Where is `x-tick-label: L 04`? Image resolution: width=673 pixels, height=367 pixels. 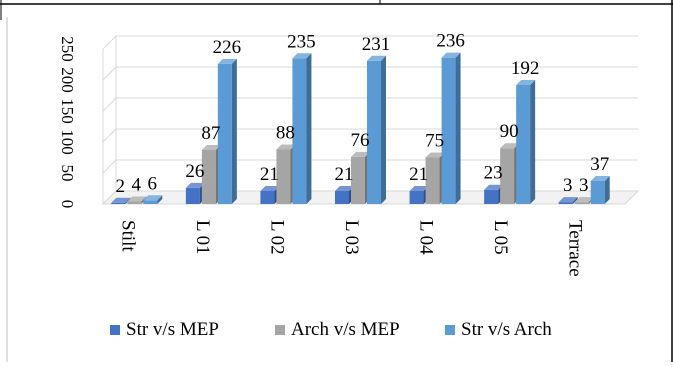
x-tick-label: L 04 is located at coordinates (426, 237).